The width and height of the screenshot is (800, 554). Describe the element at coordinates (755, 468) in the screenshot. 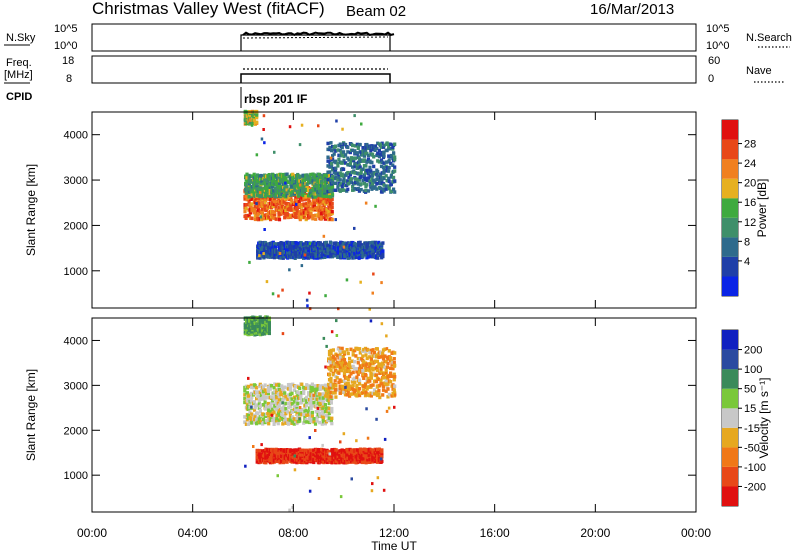

I see `velocity-colorbar-tick-label: -100` at that location.